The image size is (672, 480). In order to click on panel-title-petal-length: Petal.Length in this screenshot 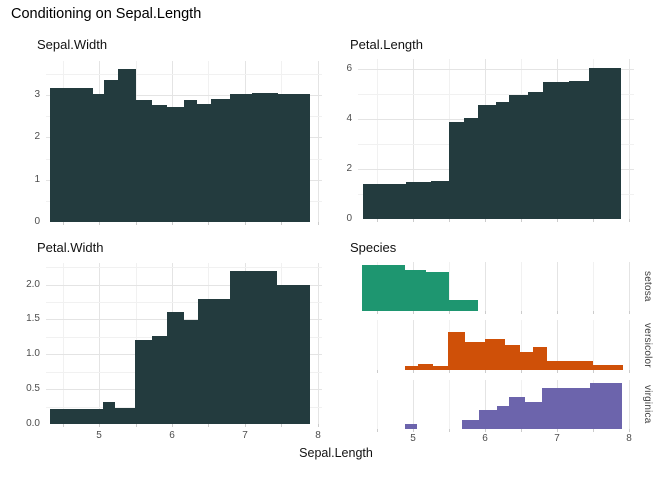, I will do `click(387, 44)`.